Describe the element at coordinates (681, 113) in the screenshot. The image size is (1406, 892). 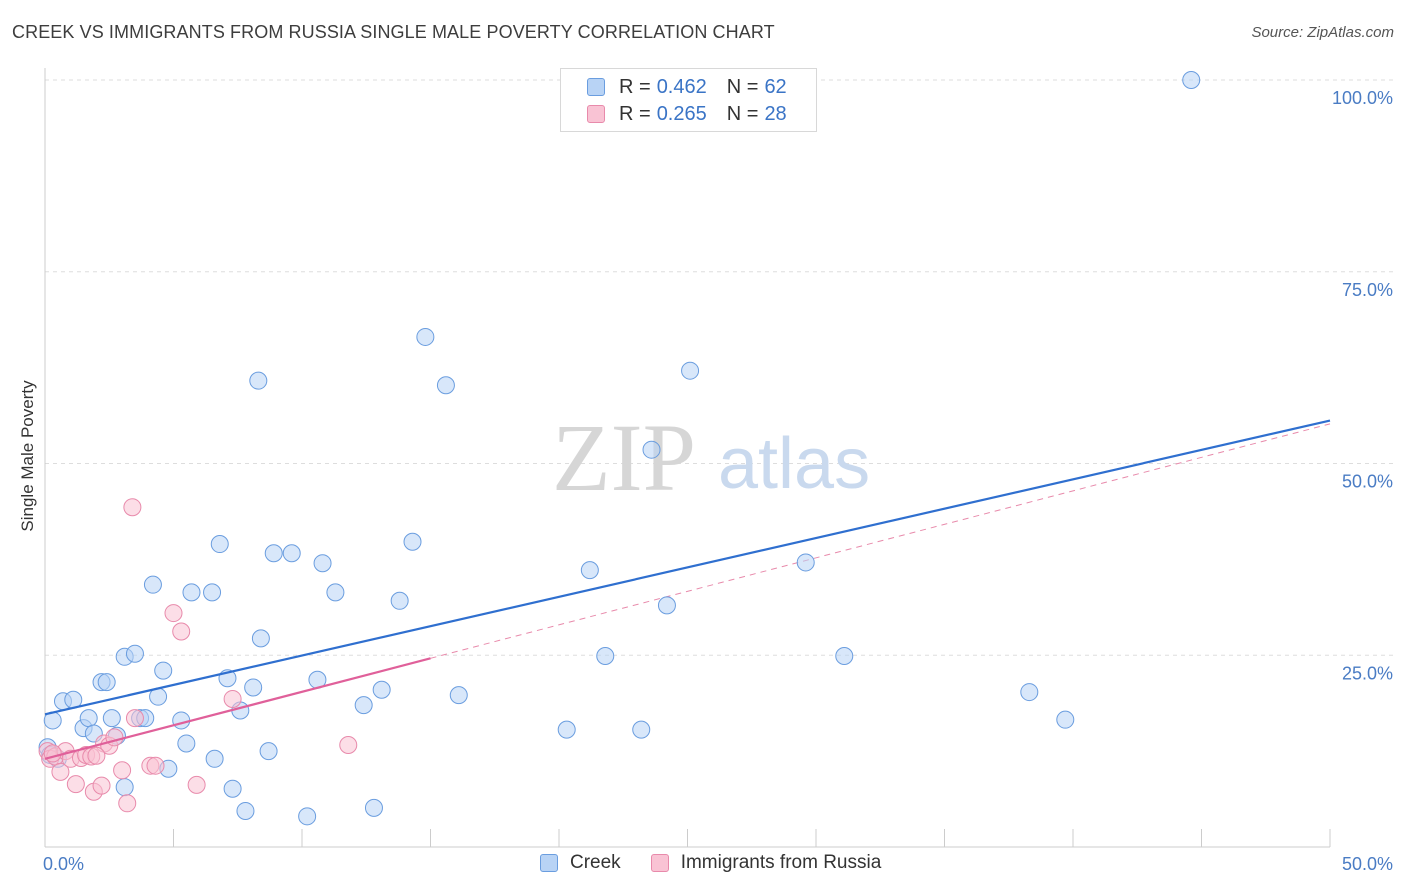
I see `legend-r-value: 0.265` at that location.